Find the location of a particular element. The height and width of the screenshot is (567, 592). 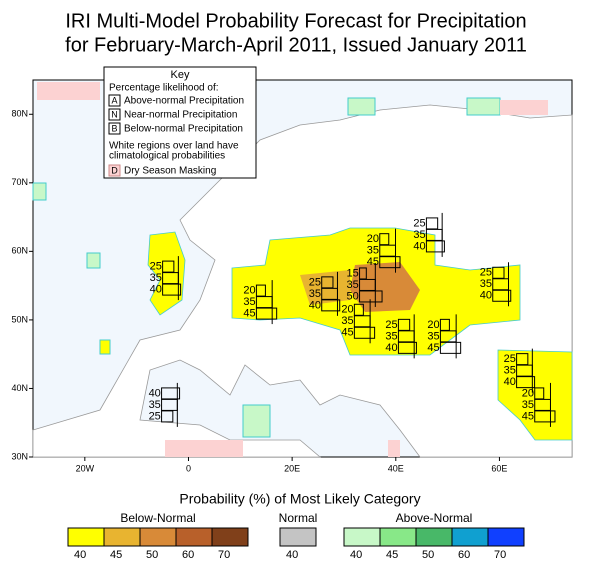

x-tick-label: 20E is located at coordinates (292, 468).